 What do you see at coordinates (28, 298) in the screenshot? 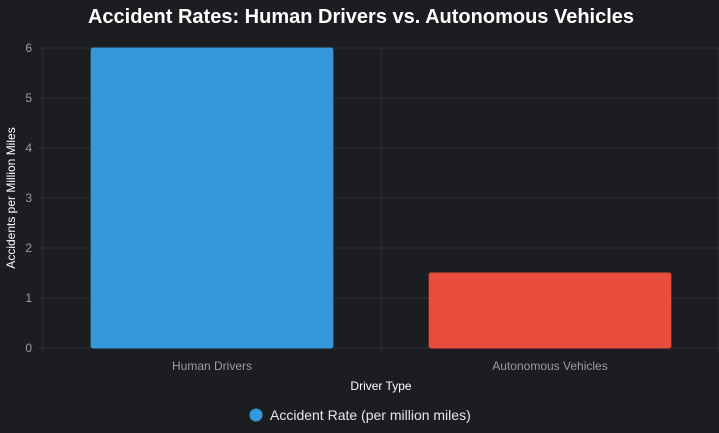
I see `y-tick-label: 1` at bounding box center [28, 298].